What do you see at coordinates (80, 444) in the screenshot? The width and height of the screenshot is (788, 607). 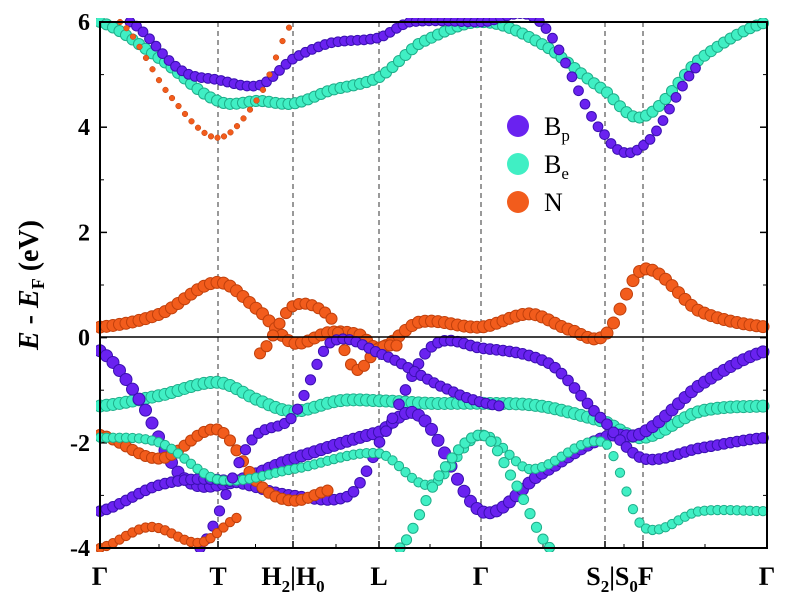 I see `y-tick-label: -2` at bounding box center [80, 444].